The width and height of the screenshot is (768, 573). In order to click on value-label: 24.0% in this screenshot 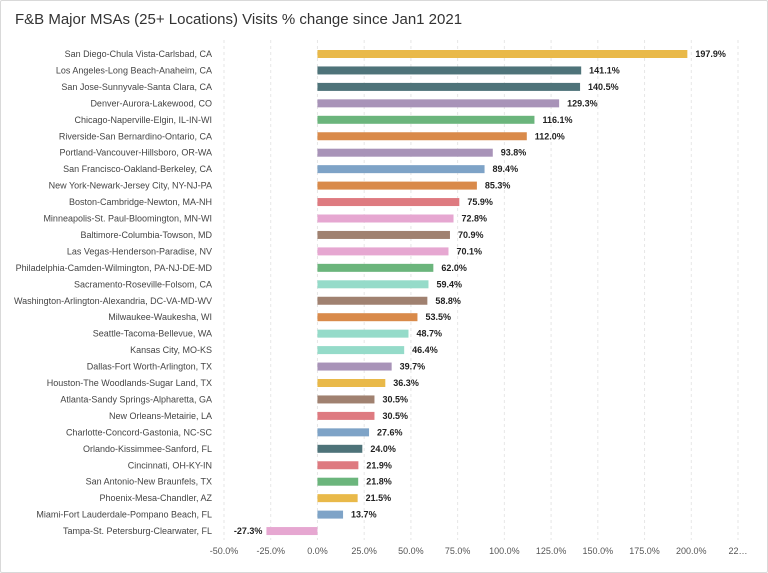, I will do `click(383, 449)`.